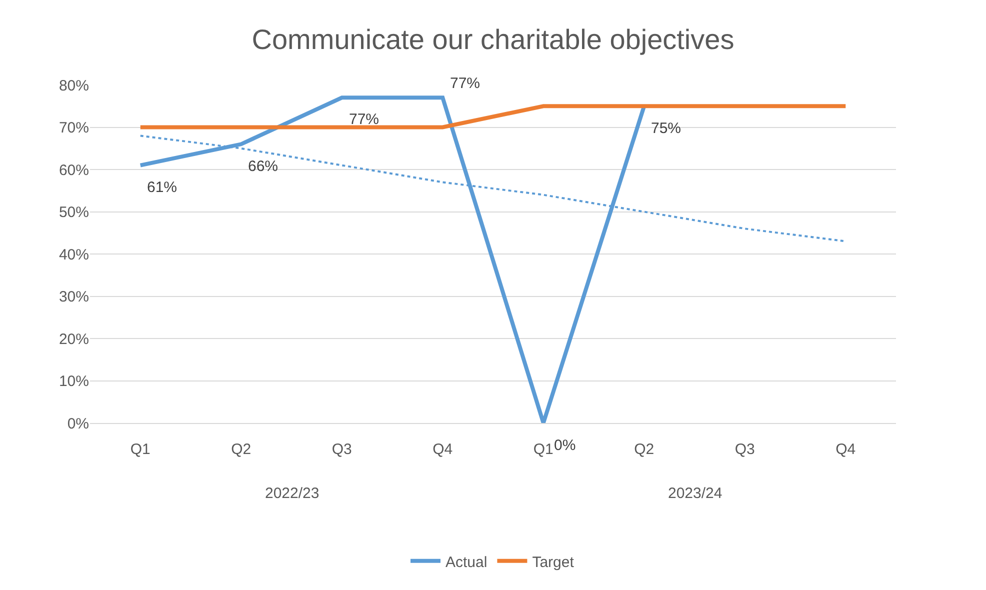 The height and width of the screenshot is (590, 986). I want to click on y-tick-label: 10%, so click(73, 381).